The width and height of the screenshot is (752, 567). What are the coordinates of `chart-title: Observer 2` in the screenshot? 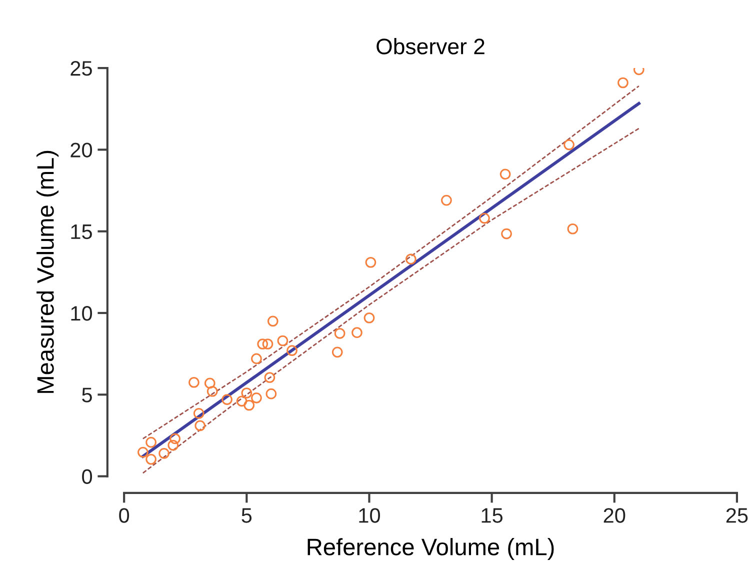 It's located at (430, 46).